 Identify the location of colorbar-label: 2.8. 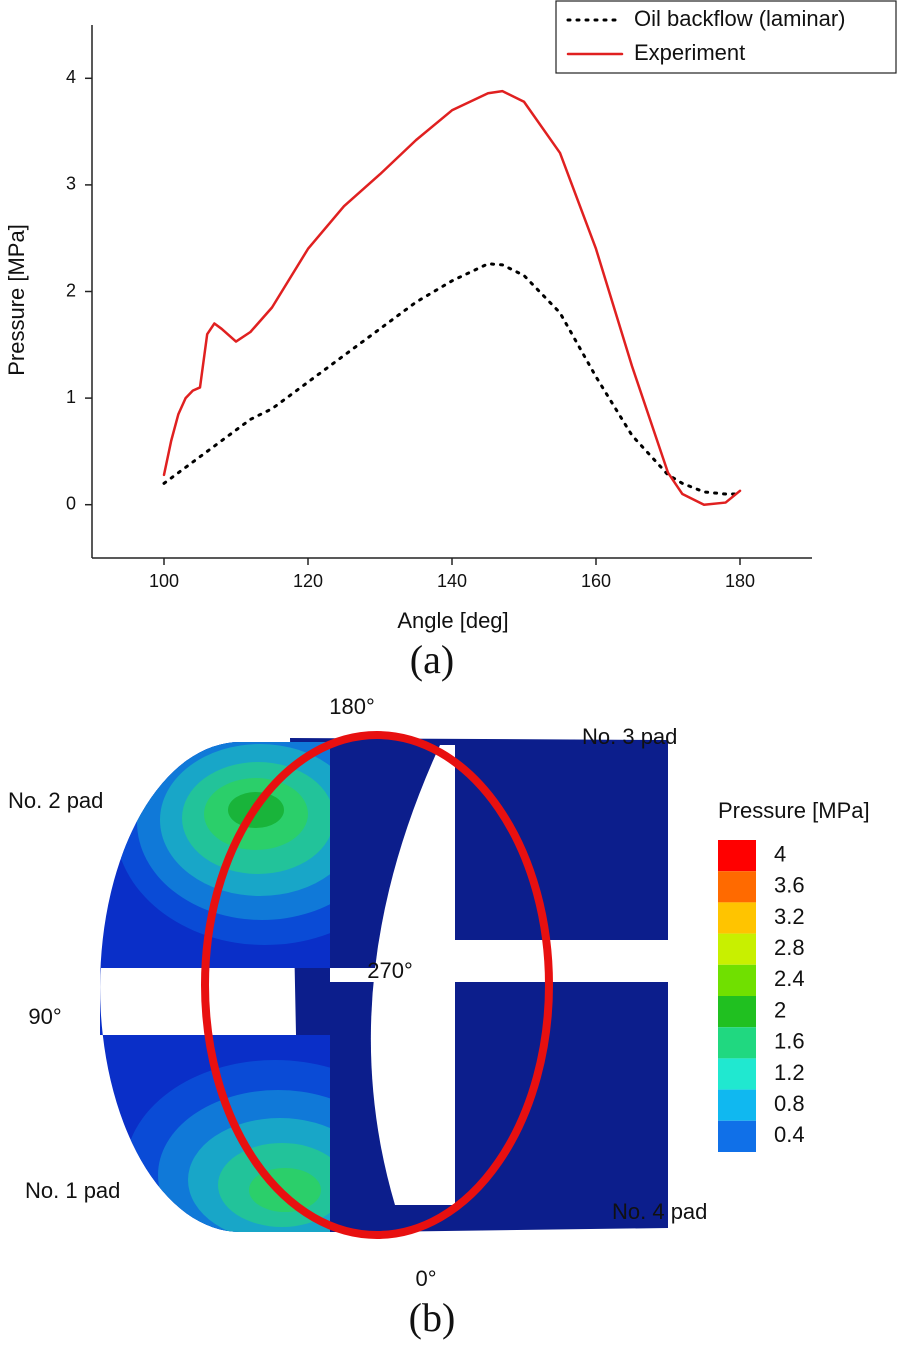
(789, 947).